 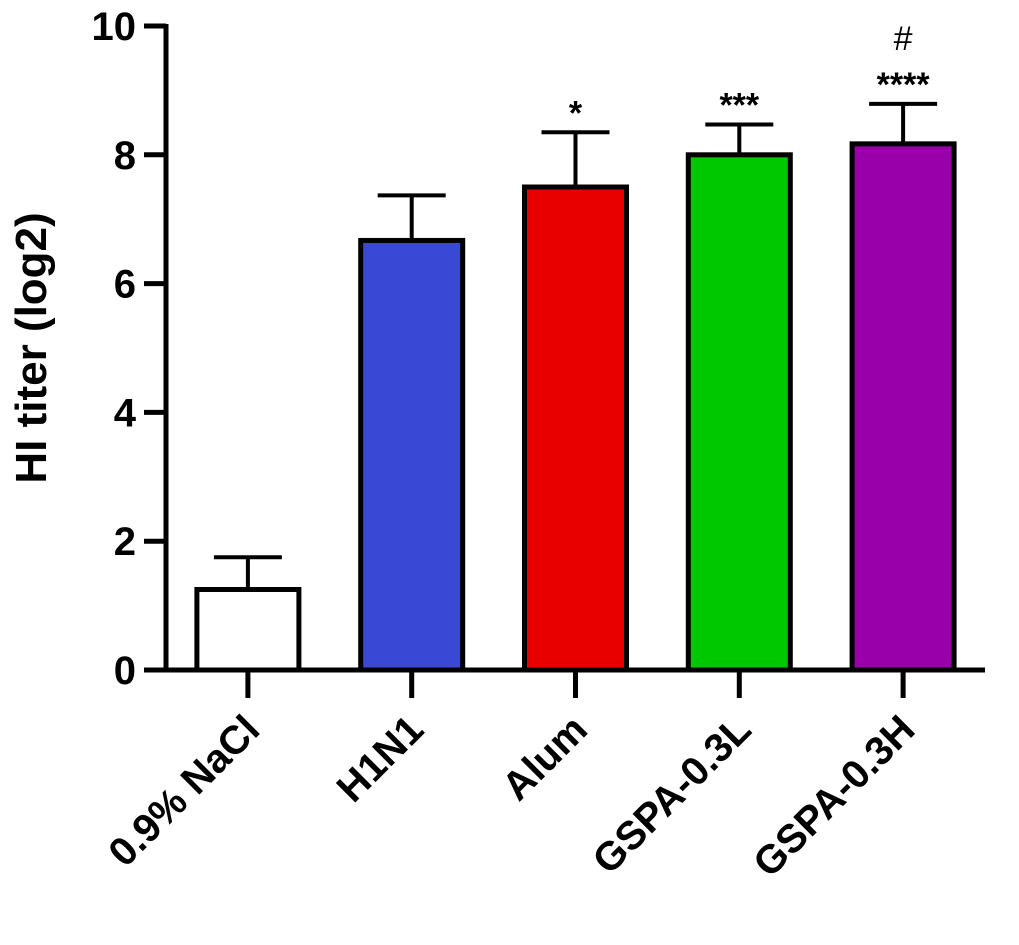 I want to click on category-label-4: GSPA-0.3H, so click(x=834, y=796).